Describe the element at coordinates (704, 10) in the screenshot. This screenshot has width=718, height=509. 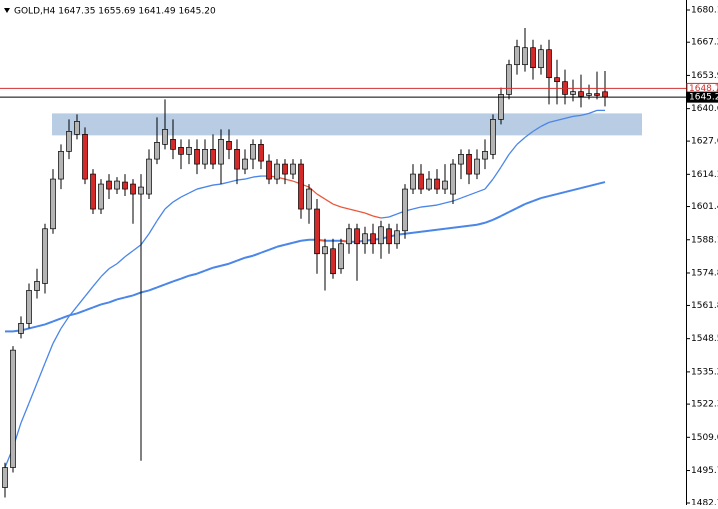
I see `y-tick-label: 1680.1` at that location.